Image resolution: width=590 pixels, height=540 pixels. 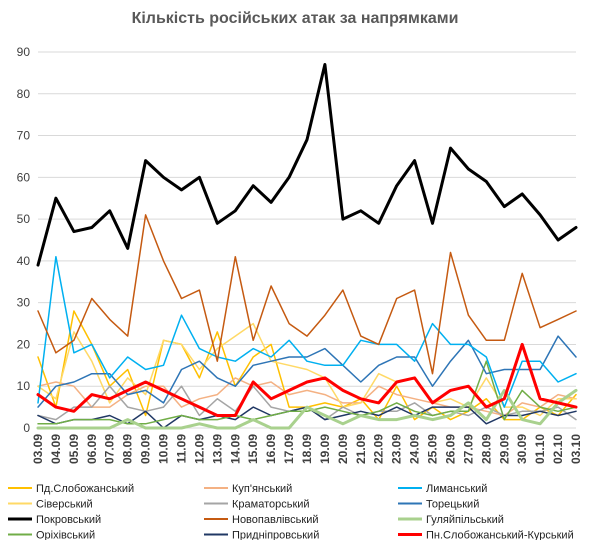 I want to click on x-tick-label: 23.09, so click(x=397, y=449).